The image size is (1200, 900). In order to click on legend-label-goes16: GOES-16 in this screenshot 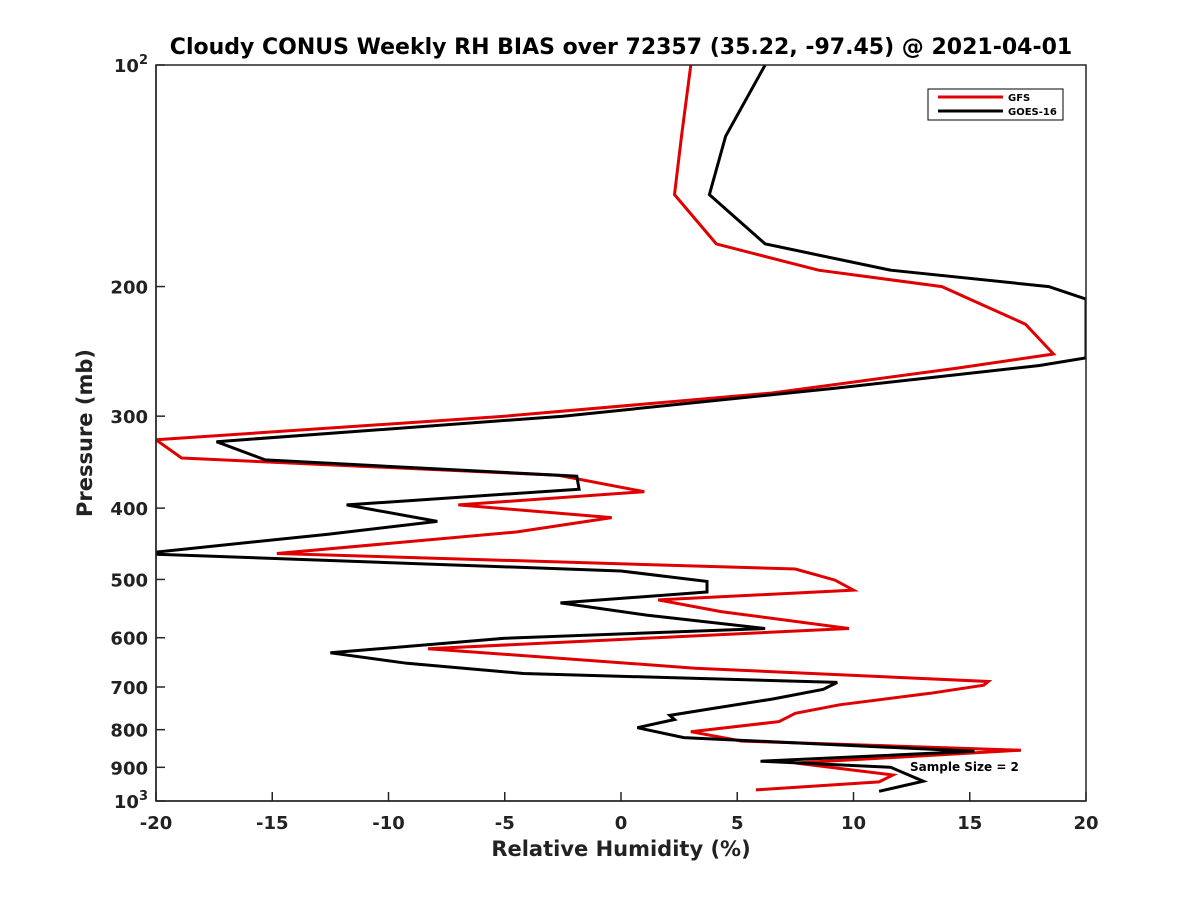, I will do `click(1032, 112)`.